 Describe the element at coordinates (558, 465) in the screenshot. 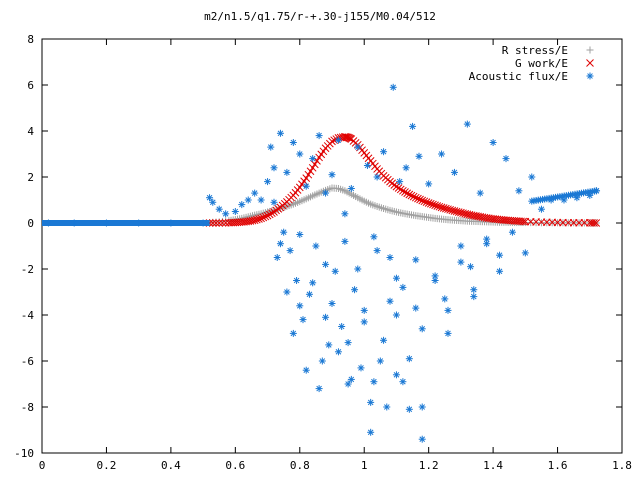

I see `x-tick-label: 1.6` at that location.